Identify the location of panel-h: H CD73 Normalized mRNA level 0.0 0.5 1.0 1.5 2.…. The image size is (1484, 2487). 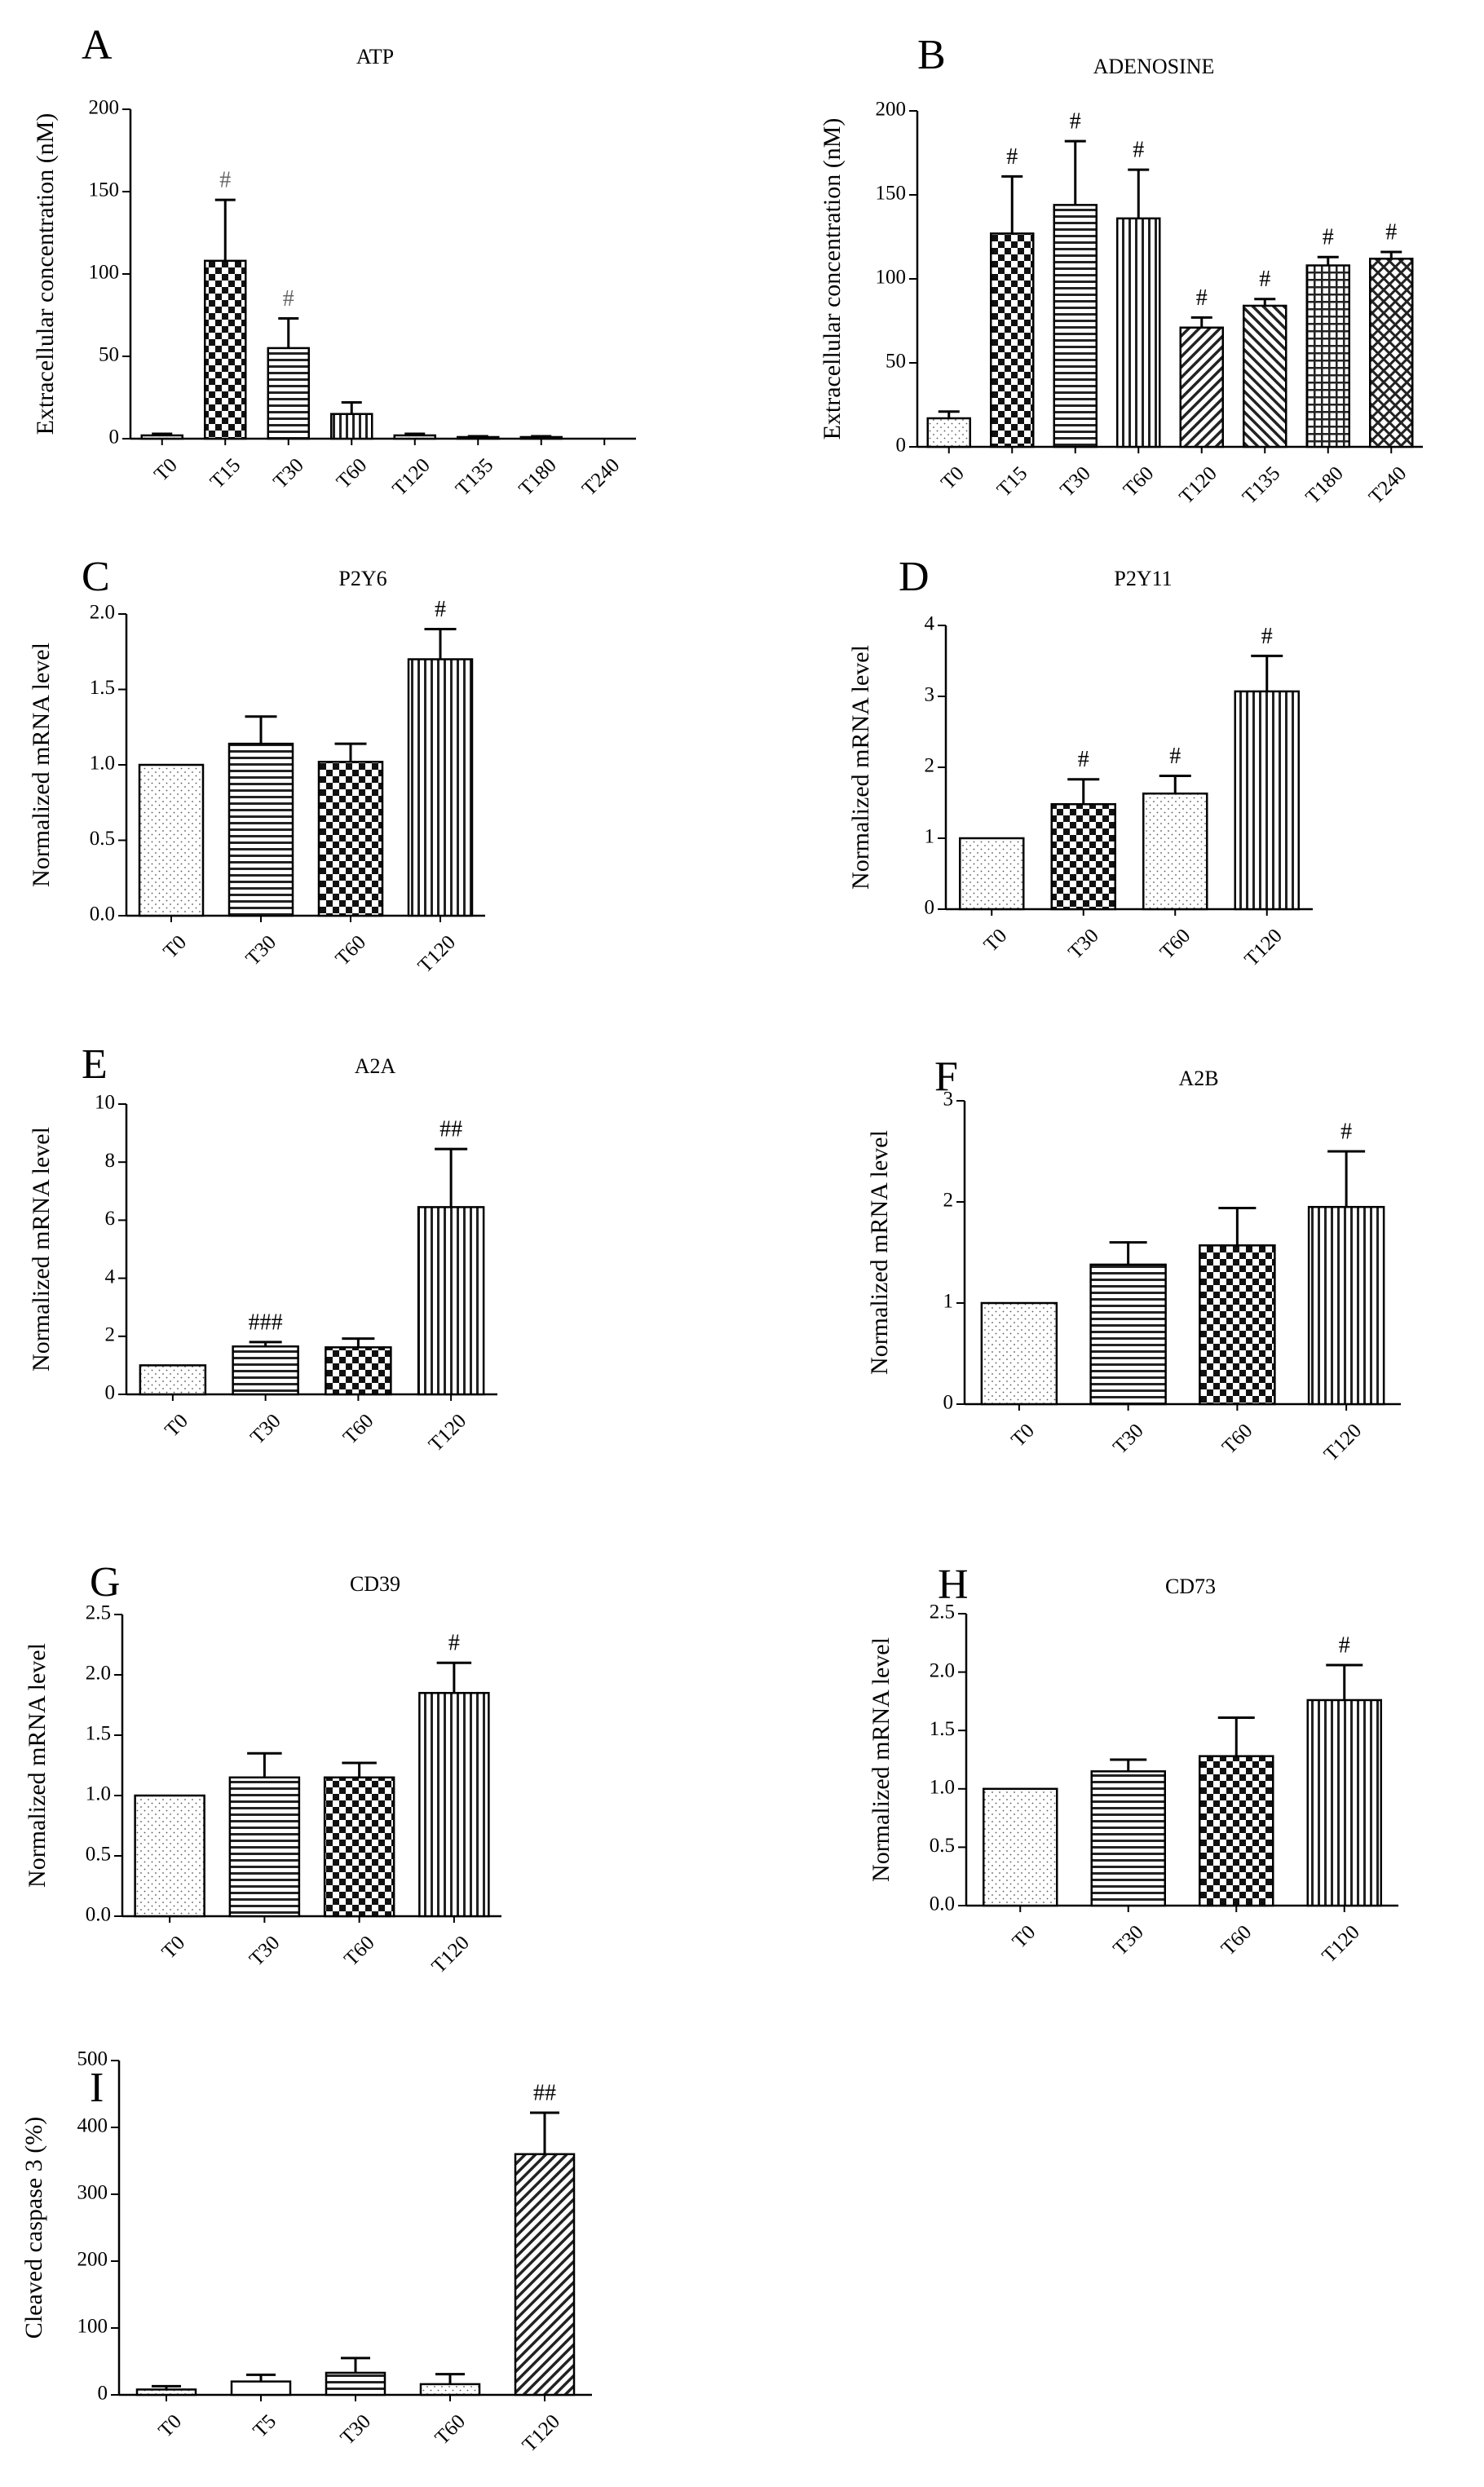
(1133, 1765).